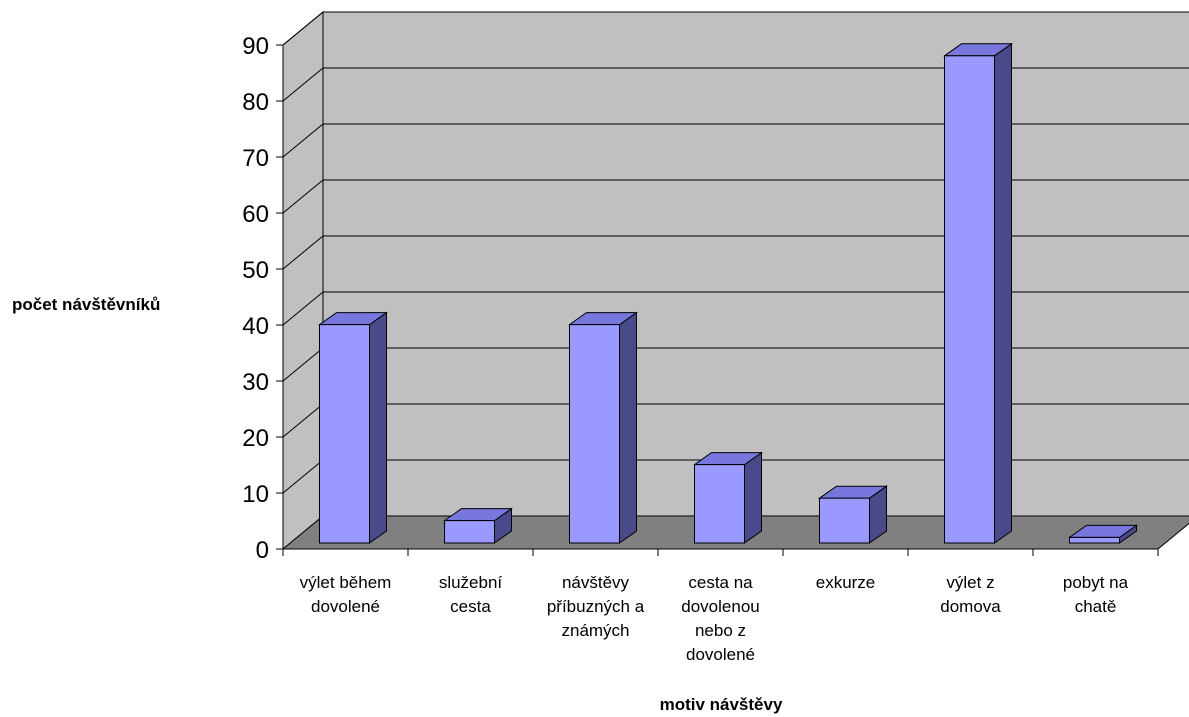  I want to click on x-tick-label: služební cesta, so click(471, 594).